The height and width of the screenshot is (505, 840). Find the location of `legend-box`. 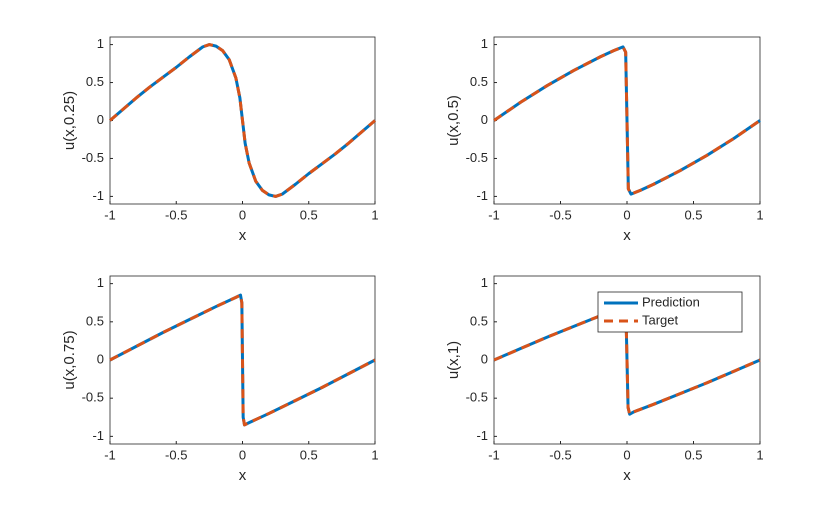

legend-box is located at coordinates (670, 312).